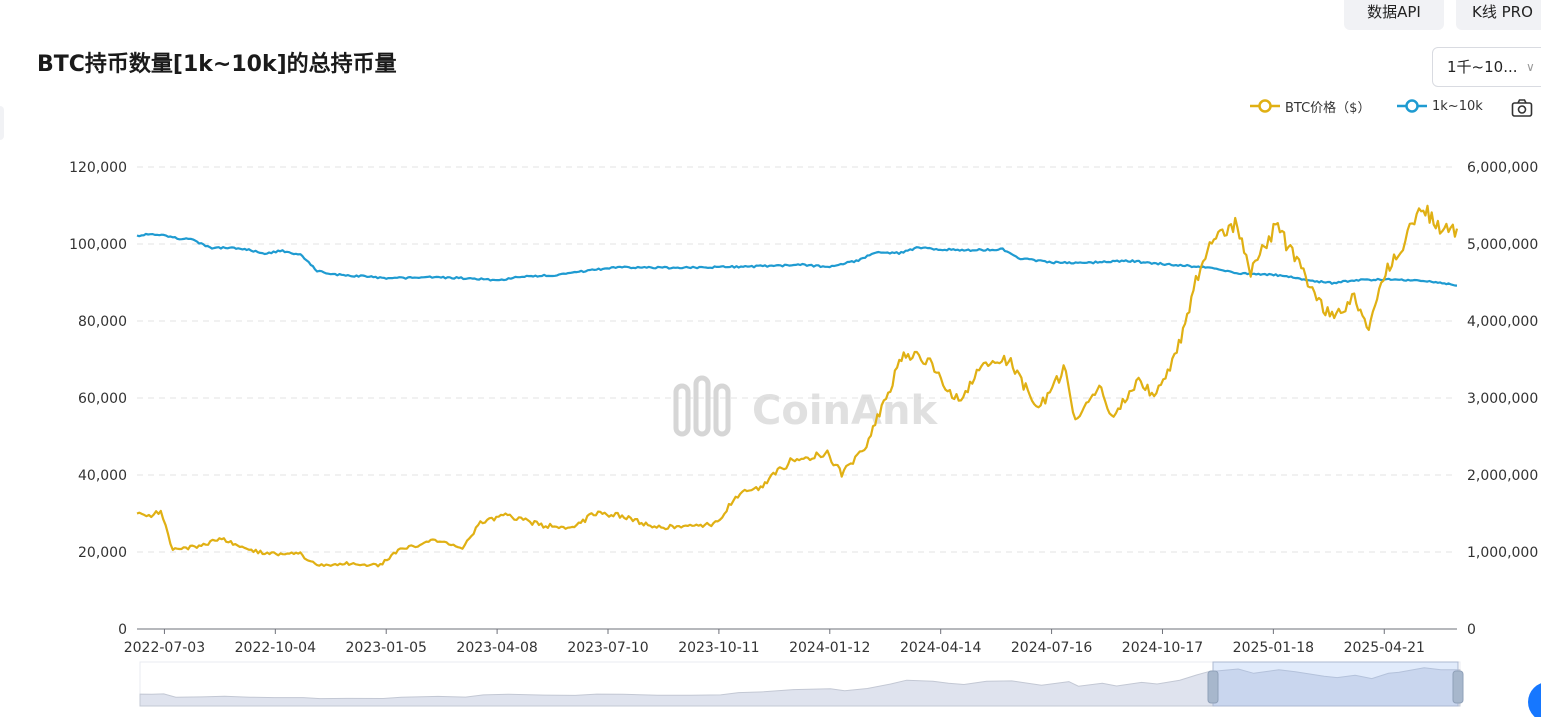  I want to click on coinank-logo-icon, so click(702, 406).